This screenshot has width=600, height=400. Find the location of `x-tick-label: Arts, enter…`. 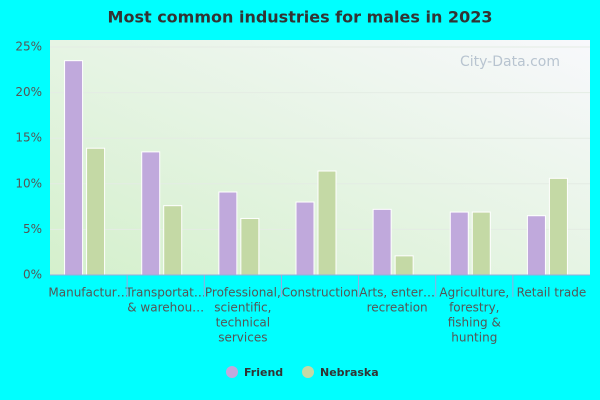

x-tick-label: Arts, enter… is located at coordinates (397, 293).